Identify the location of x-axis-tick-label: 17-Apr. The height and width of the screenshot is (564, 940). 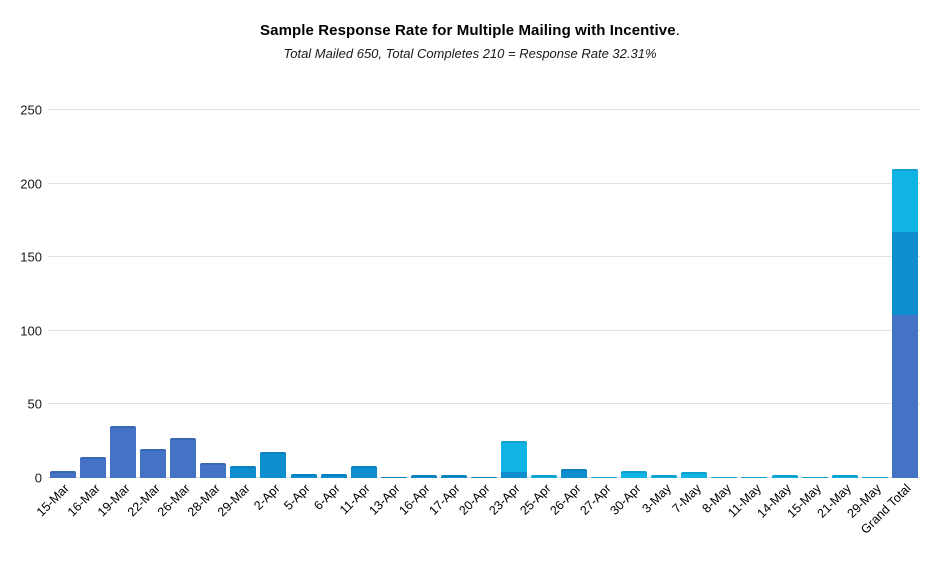
(445, 499).